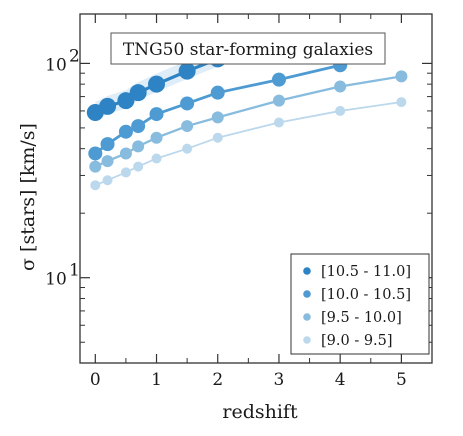 This screenshot has height=436, width=463. What do you see at coordinates (401, 380) in the screenshot?
I see `x-tick-label: 5` at bounding box center [401, 380].